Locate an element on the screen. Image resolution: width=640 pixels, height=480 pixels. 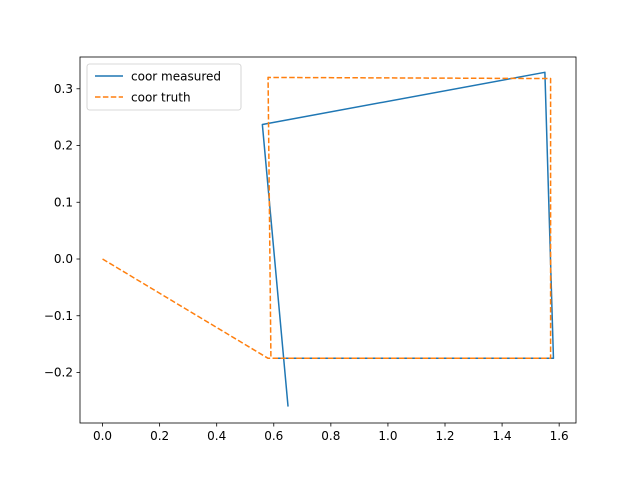
y-tick-label: 0.2 is located at coordinates (63, 146).